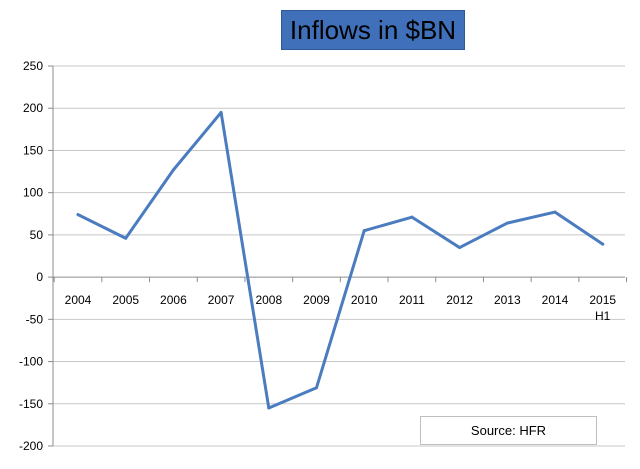 The width and height of the screenshot is (640, 469). What do you see at coordinates (508, 430) in the screenshot?
I see `source-note: Source: HFR` at bounding box center [508, 430].